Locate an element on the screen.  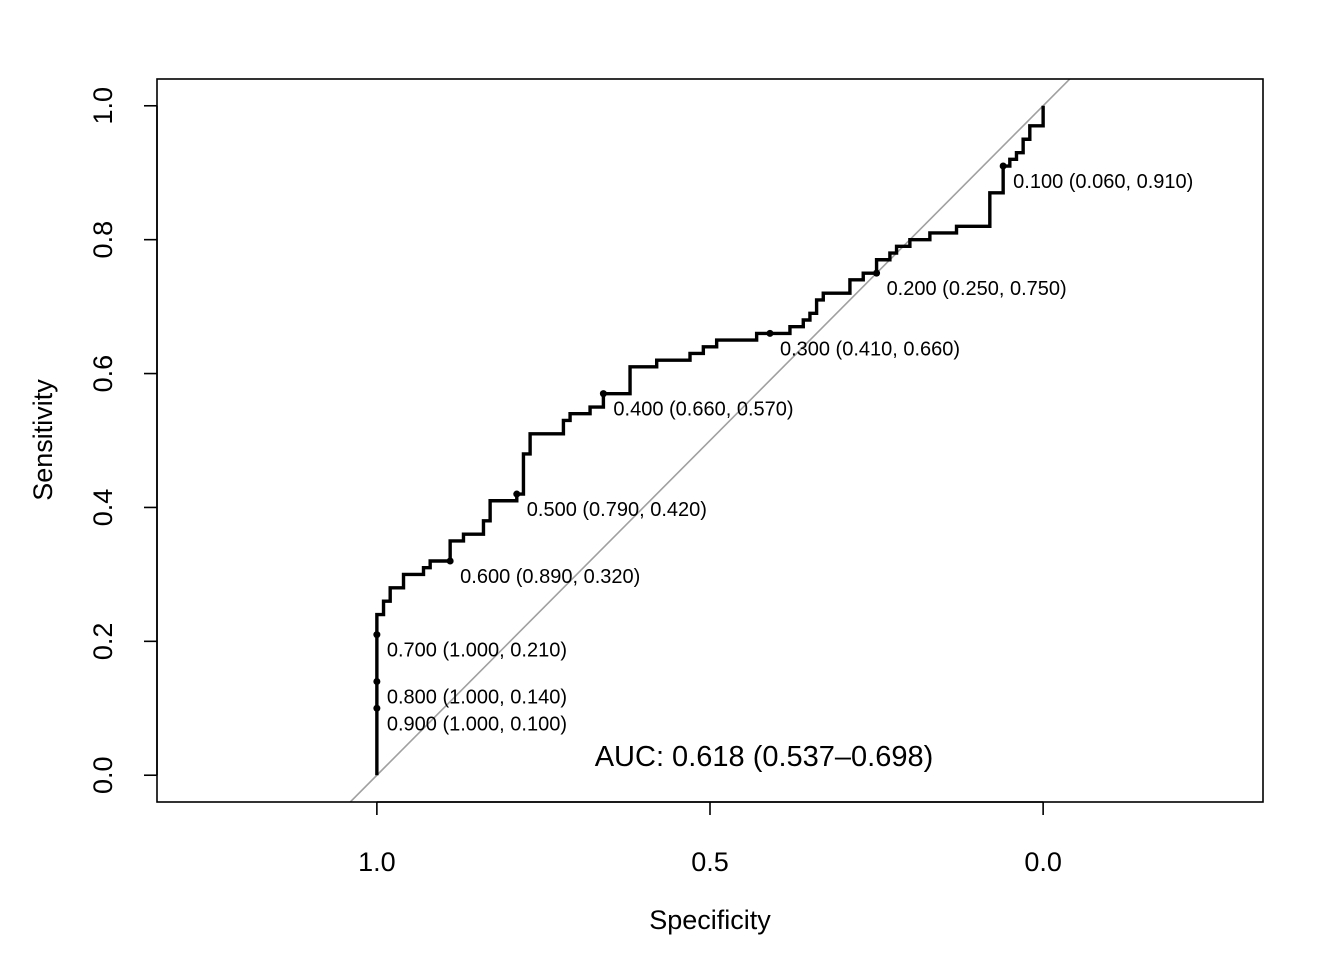
threshold-label: 0.500 (0.790, 0.420) is located at coordinates (617, 510).